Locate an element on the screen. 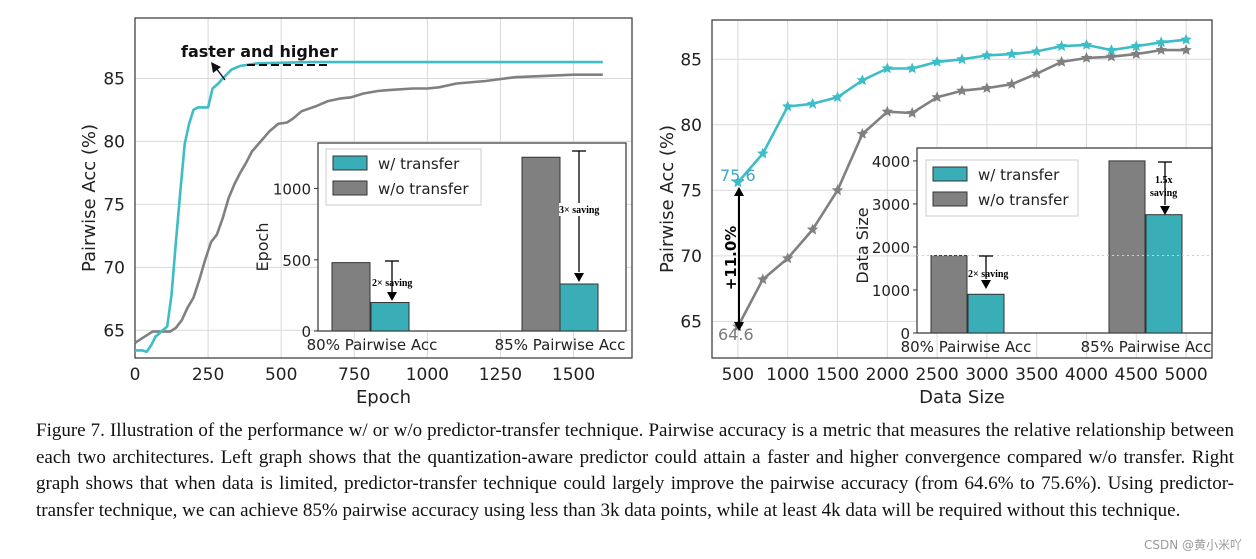  left-inset-y-tick-label: 0 is located at coordinates (306, 332).